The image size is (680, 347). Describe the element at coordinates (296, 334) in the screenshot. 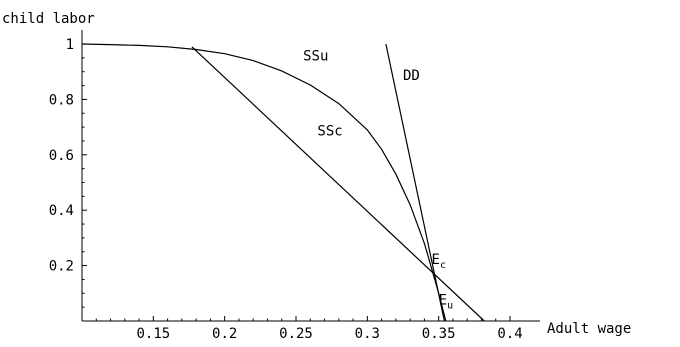

I see `x-tick-label: 0.25` at that location.